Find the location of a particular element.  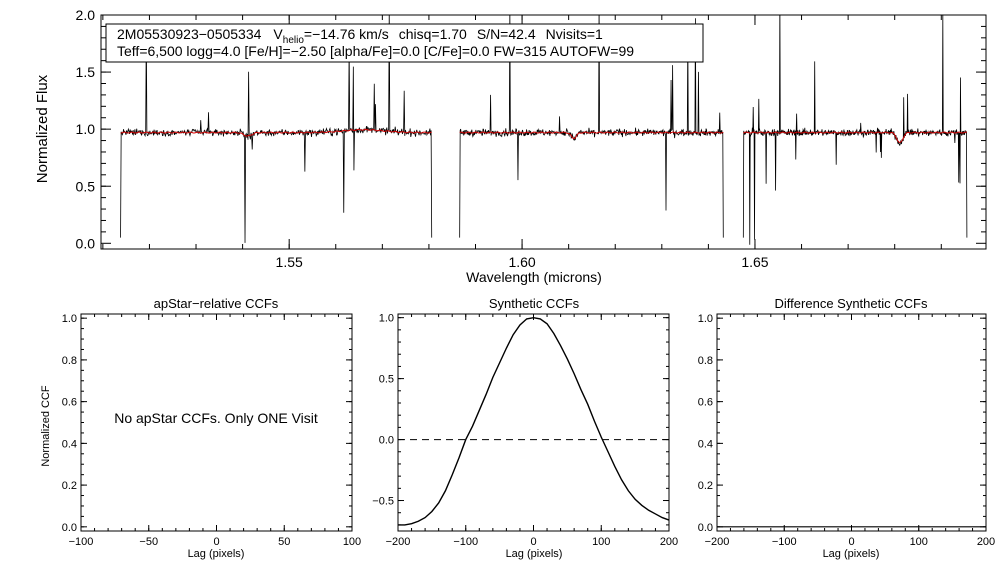

synthetic-ccf-frame is located at coordinates (533, 422).